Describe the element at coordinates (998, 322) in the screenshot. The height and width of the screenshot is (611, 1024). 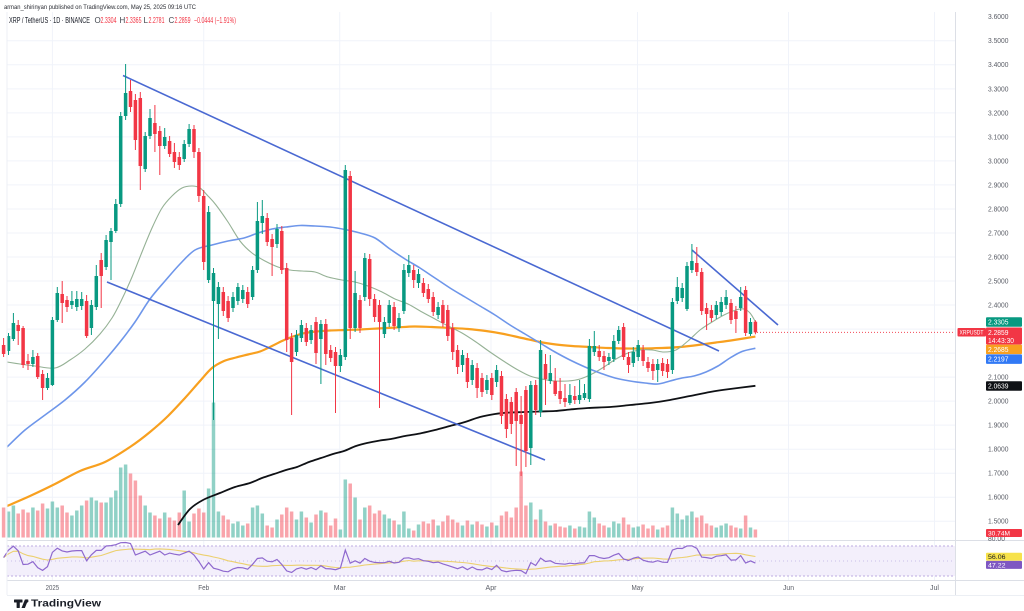
I see `svg-text: 2.3305` at that location.